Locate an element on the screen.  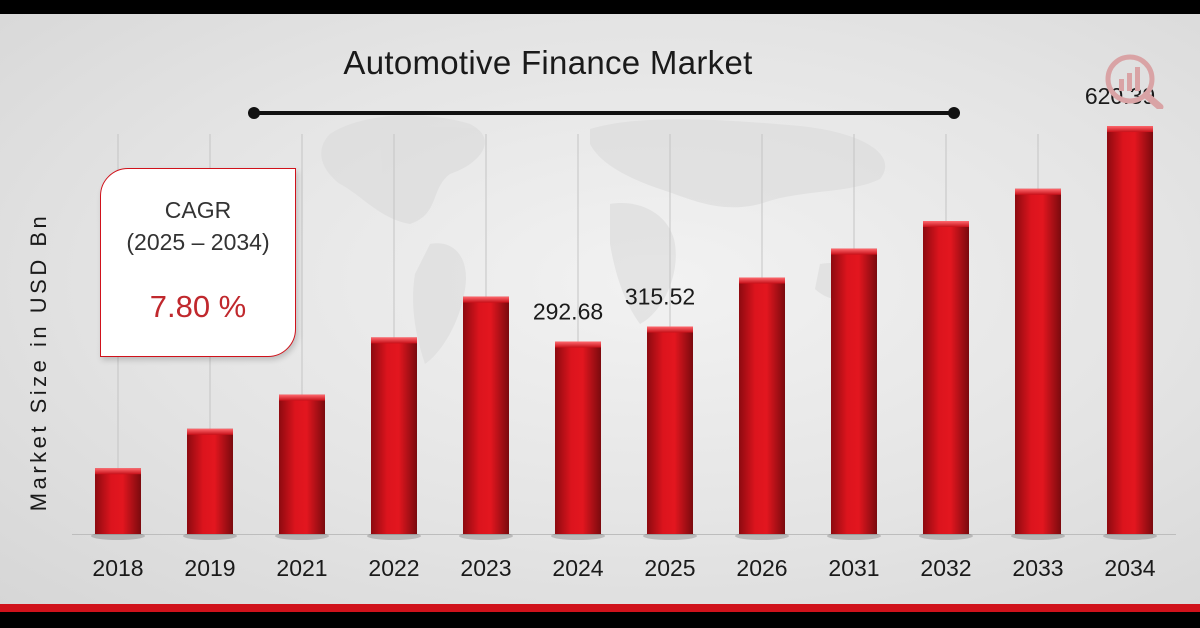
title-underline-left-dot is located at coordinates (254, 113).